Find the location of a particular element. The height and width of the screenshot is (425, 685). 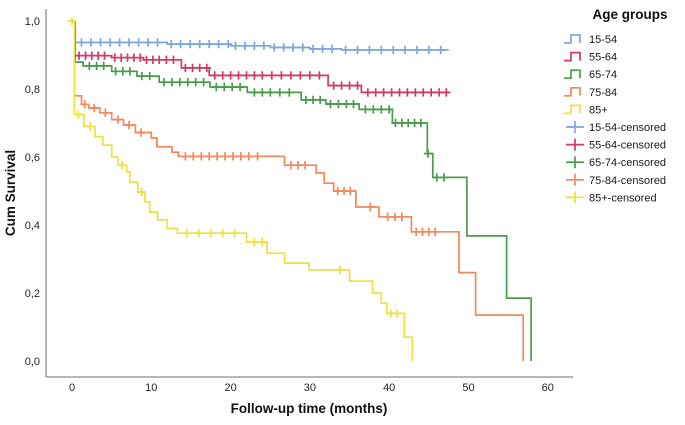

legend-swatch-85+ is located at coordinates (572, 109).